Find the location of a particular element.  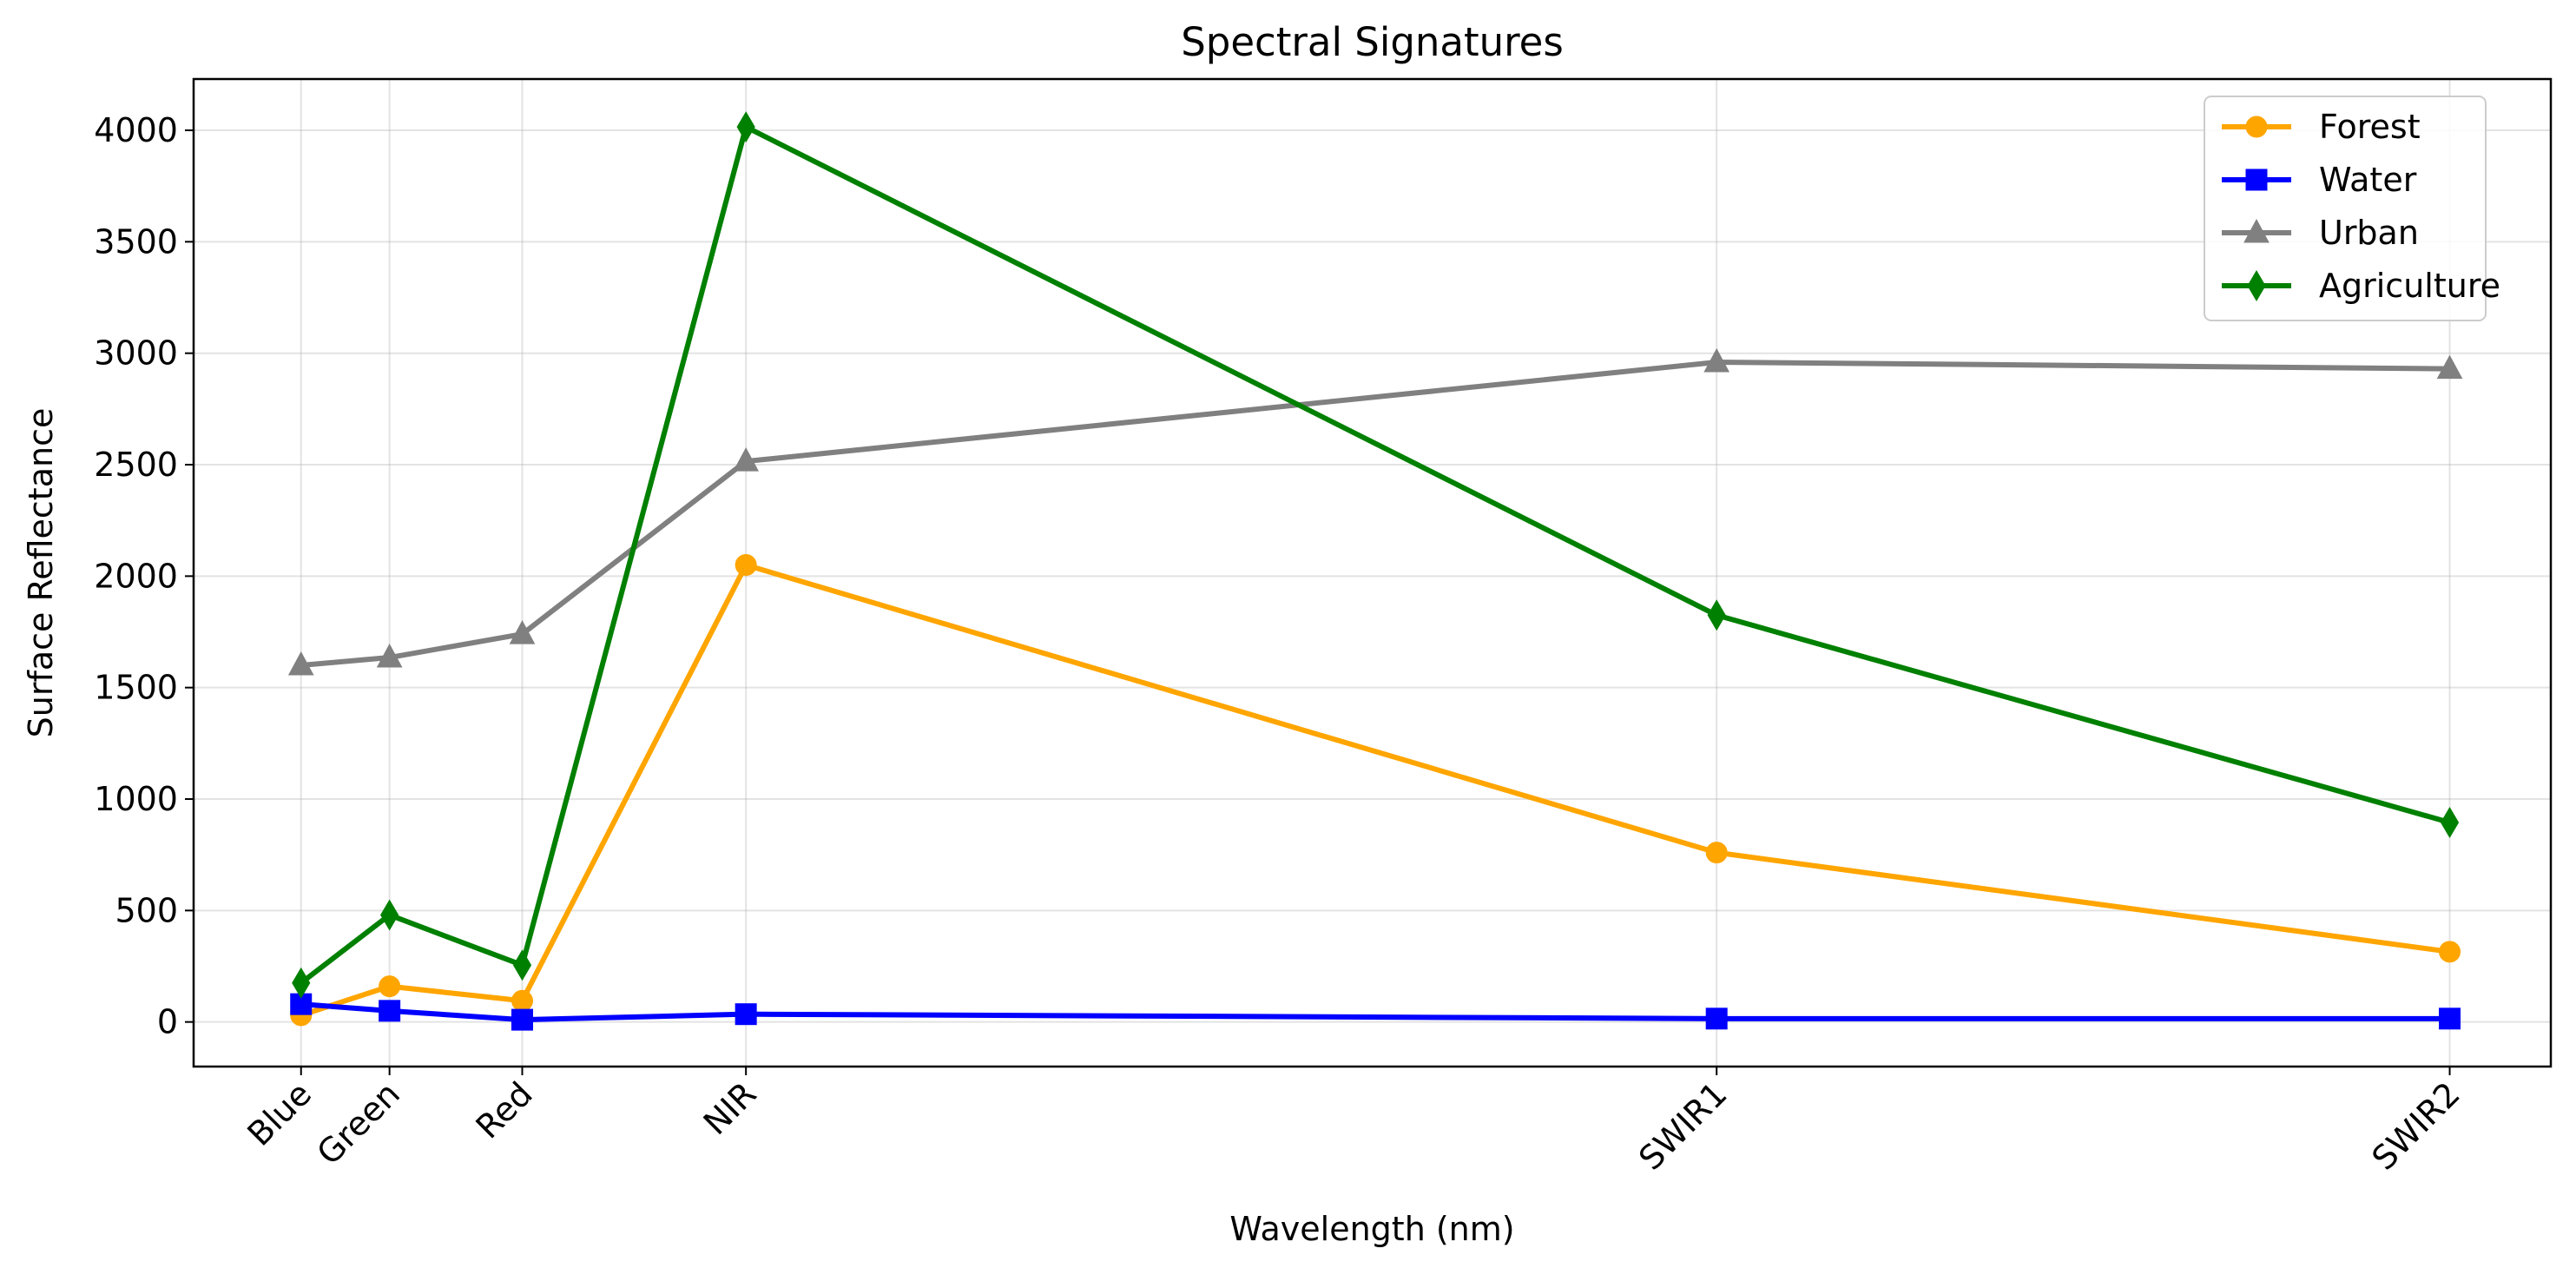

y-tick-label: 3000 is located at coordinates (136, 353).